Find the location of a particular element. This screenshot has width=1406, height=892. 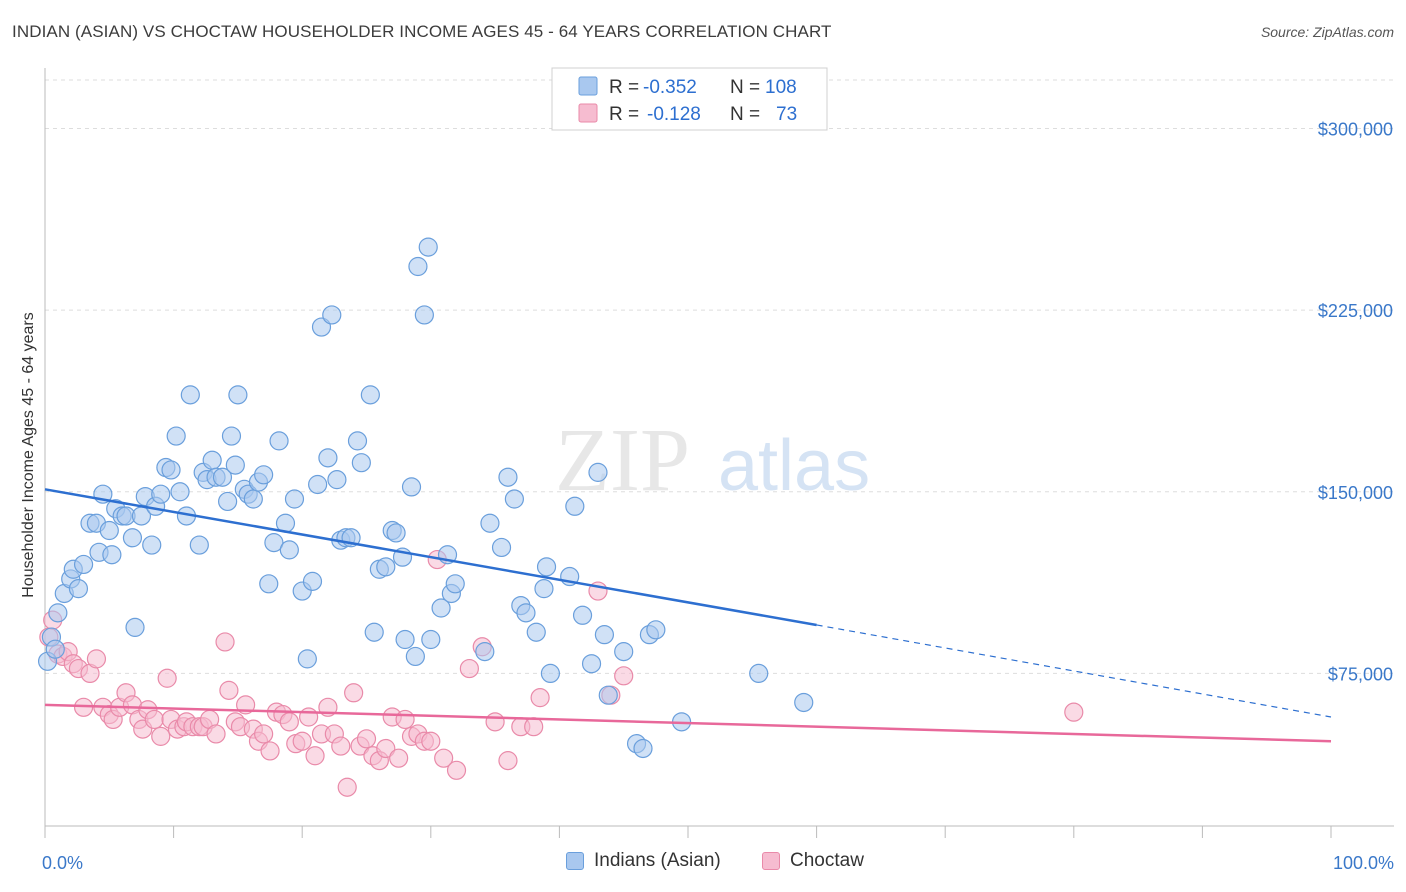

y-tick-label: $225,000 is located at coordinates (1355, 311).